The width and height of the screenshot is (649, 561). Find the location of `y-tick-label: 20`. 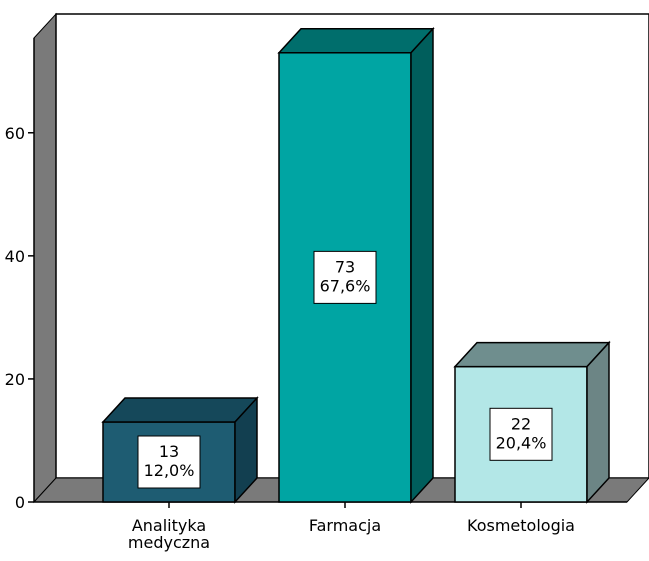

y-tick-label: 20 is located at coordinates (15, 379).